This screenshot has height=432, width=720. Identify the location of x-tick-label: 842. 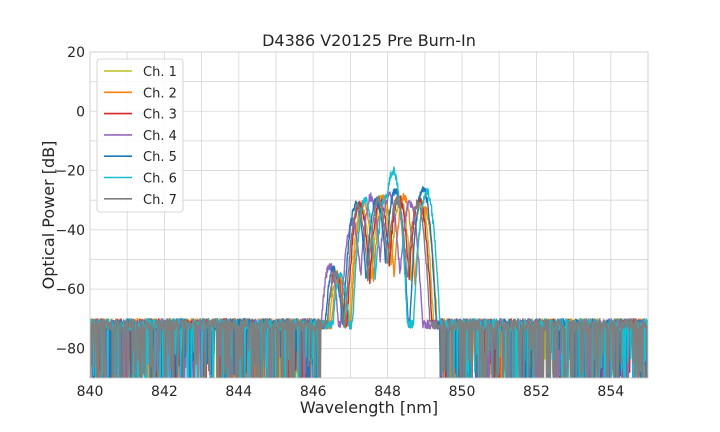
(164, 392).